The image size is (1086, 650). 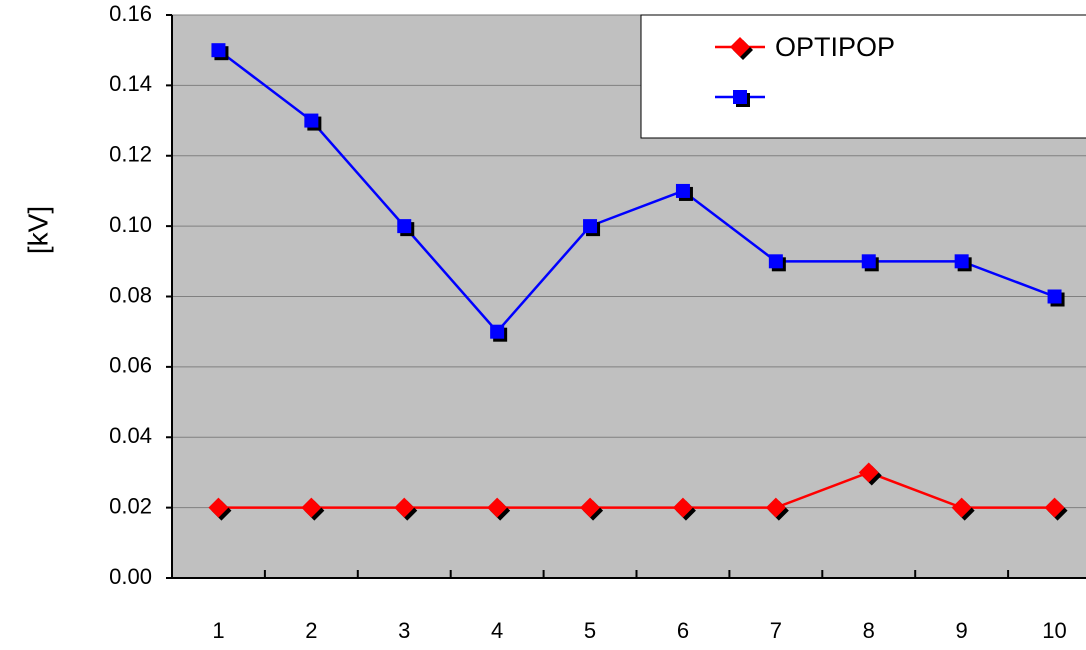 I want to click on legend-box, so click(x=863, y=76).